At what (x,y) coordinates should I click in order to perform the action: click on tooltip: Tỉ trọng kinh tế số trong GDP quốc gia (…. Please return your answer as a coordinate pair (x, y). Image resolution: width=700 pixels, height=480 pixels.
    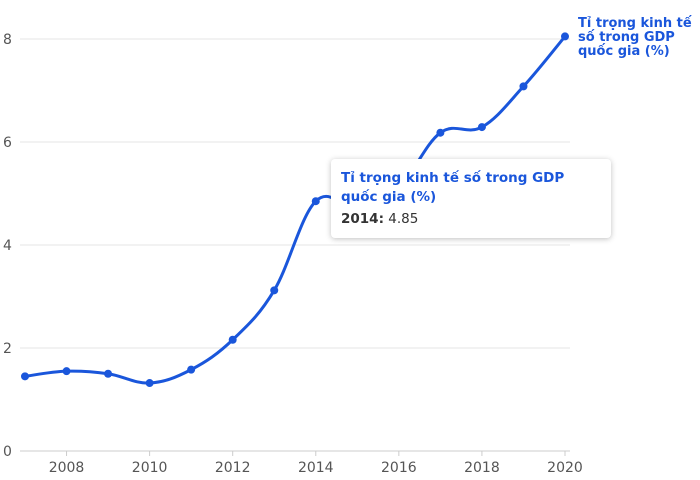
    Looking at the image, I should click on (471, 198).